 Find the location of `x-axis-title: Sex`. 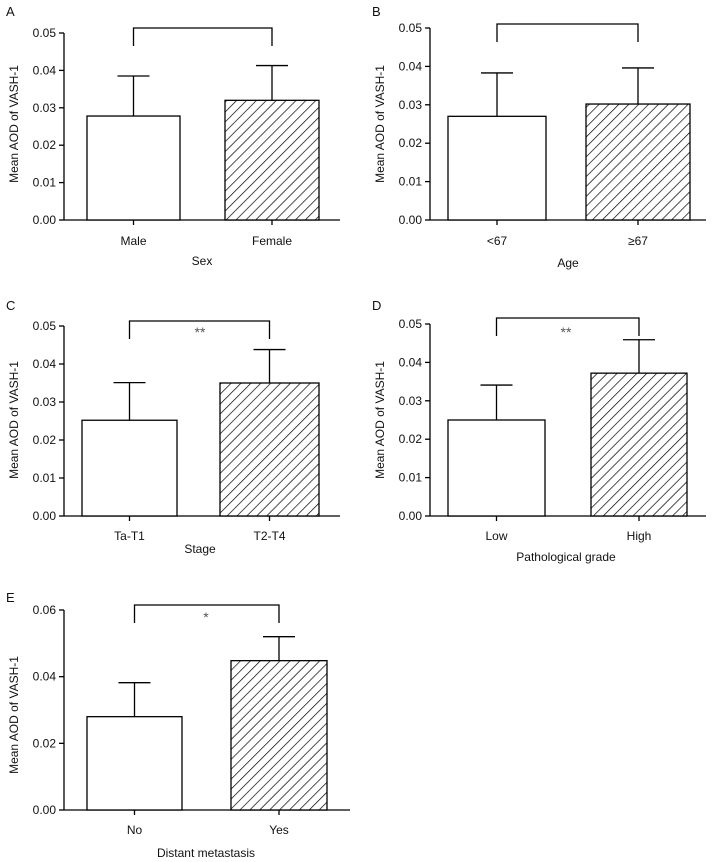

x-axis-title: Sex is located at coordinates (202, 261).